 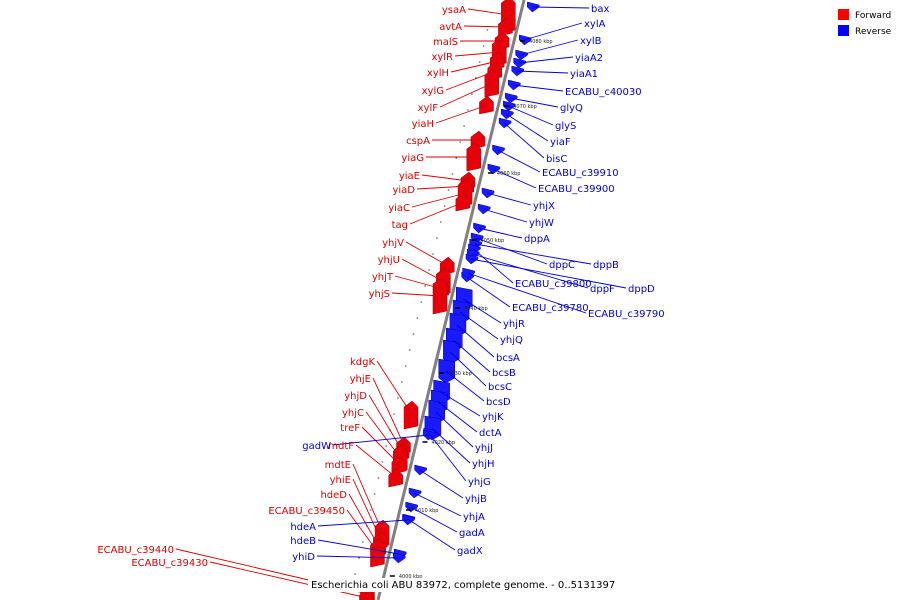 What do you see at coordinates (439, 200) in the screenshot?
I see `leader-yiaC` at bounding box center [439, 200].